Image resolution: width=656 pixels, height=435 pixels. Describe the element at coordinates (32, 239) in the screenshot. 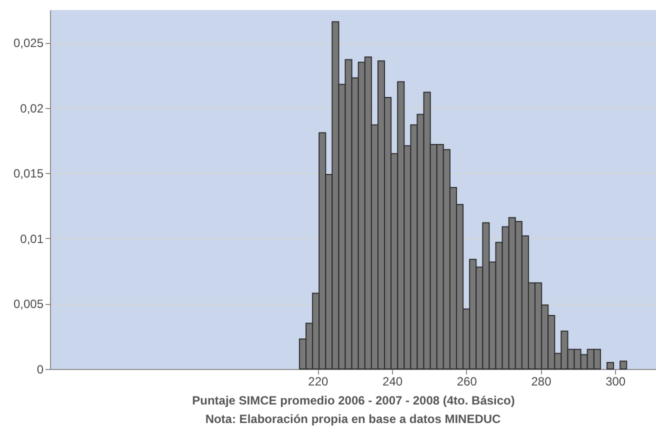

I see `y-tick-label: 0,01` at that location.